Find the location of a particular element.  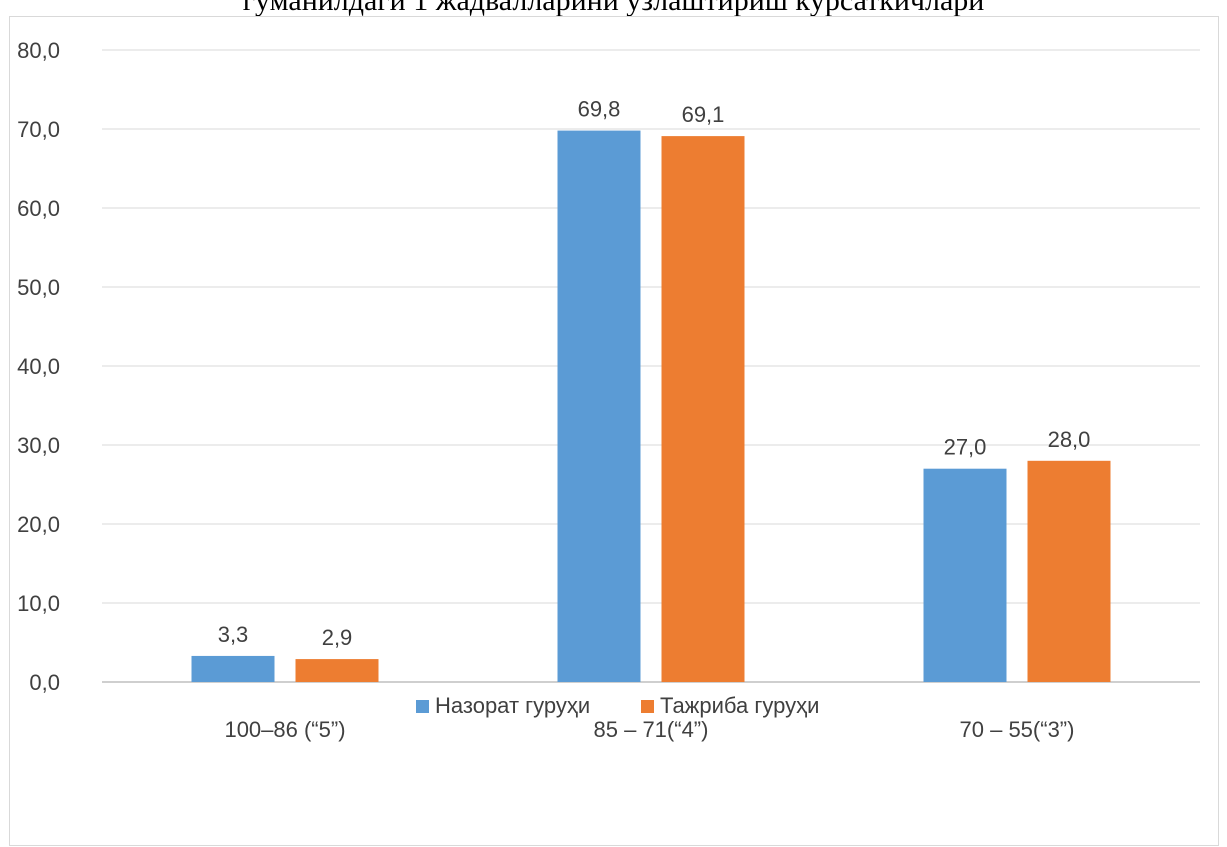

data-label: 3,3 is located at coordinates (233, 634).